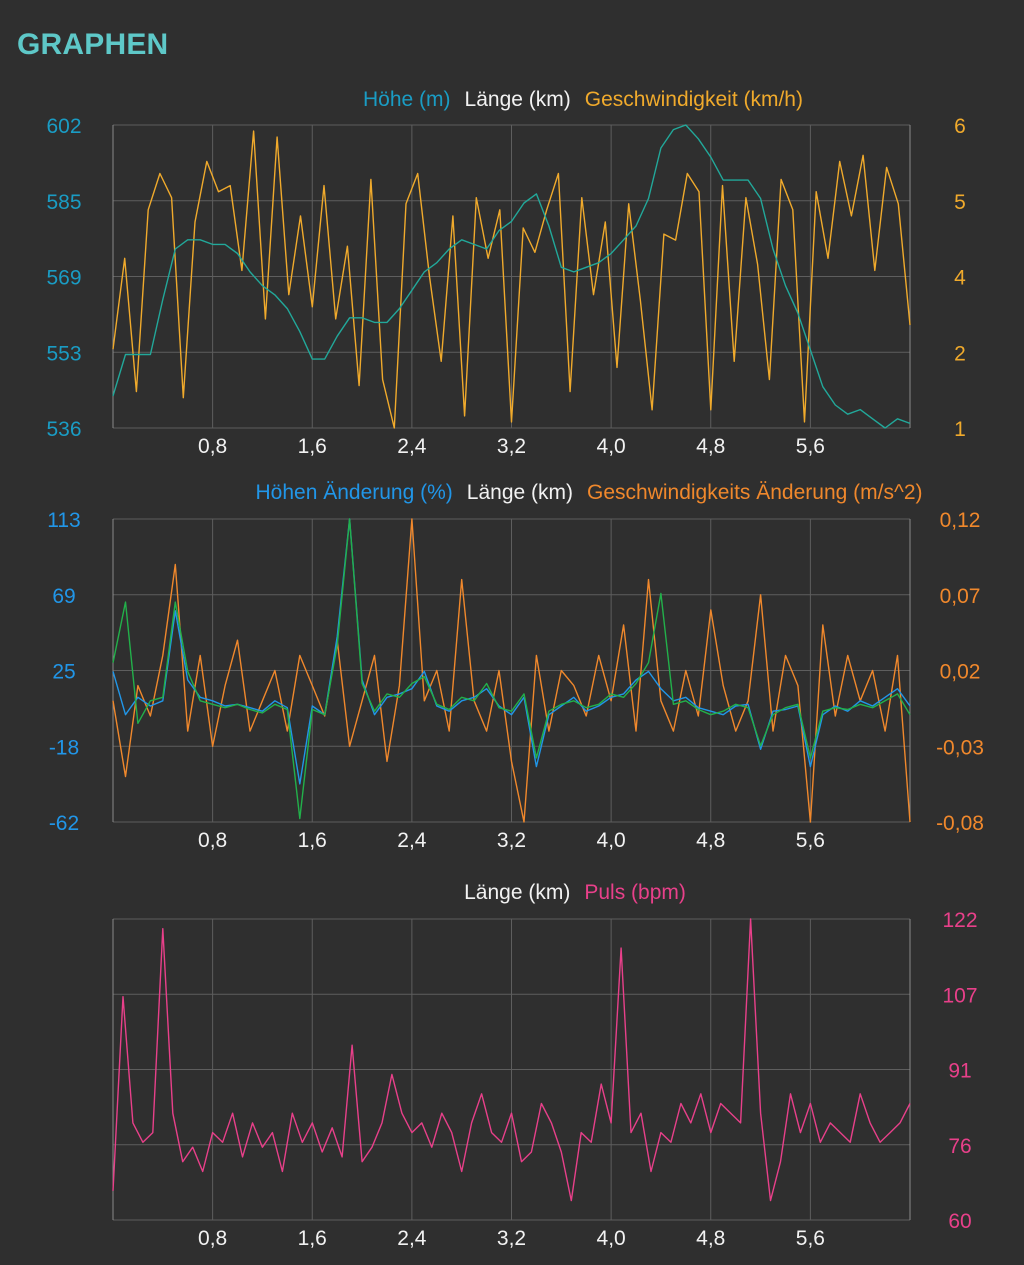 Image resolution: width=1024 pixels, height=1265 pixels. What do you see at coordinates (575, 892) in the screenshot?
I see `legend: Länge (km) Puls (bpm)` at bounding box center [575, 892].